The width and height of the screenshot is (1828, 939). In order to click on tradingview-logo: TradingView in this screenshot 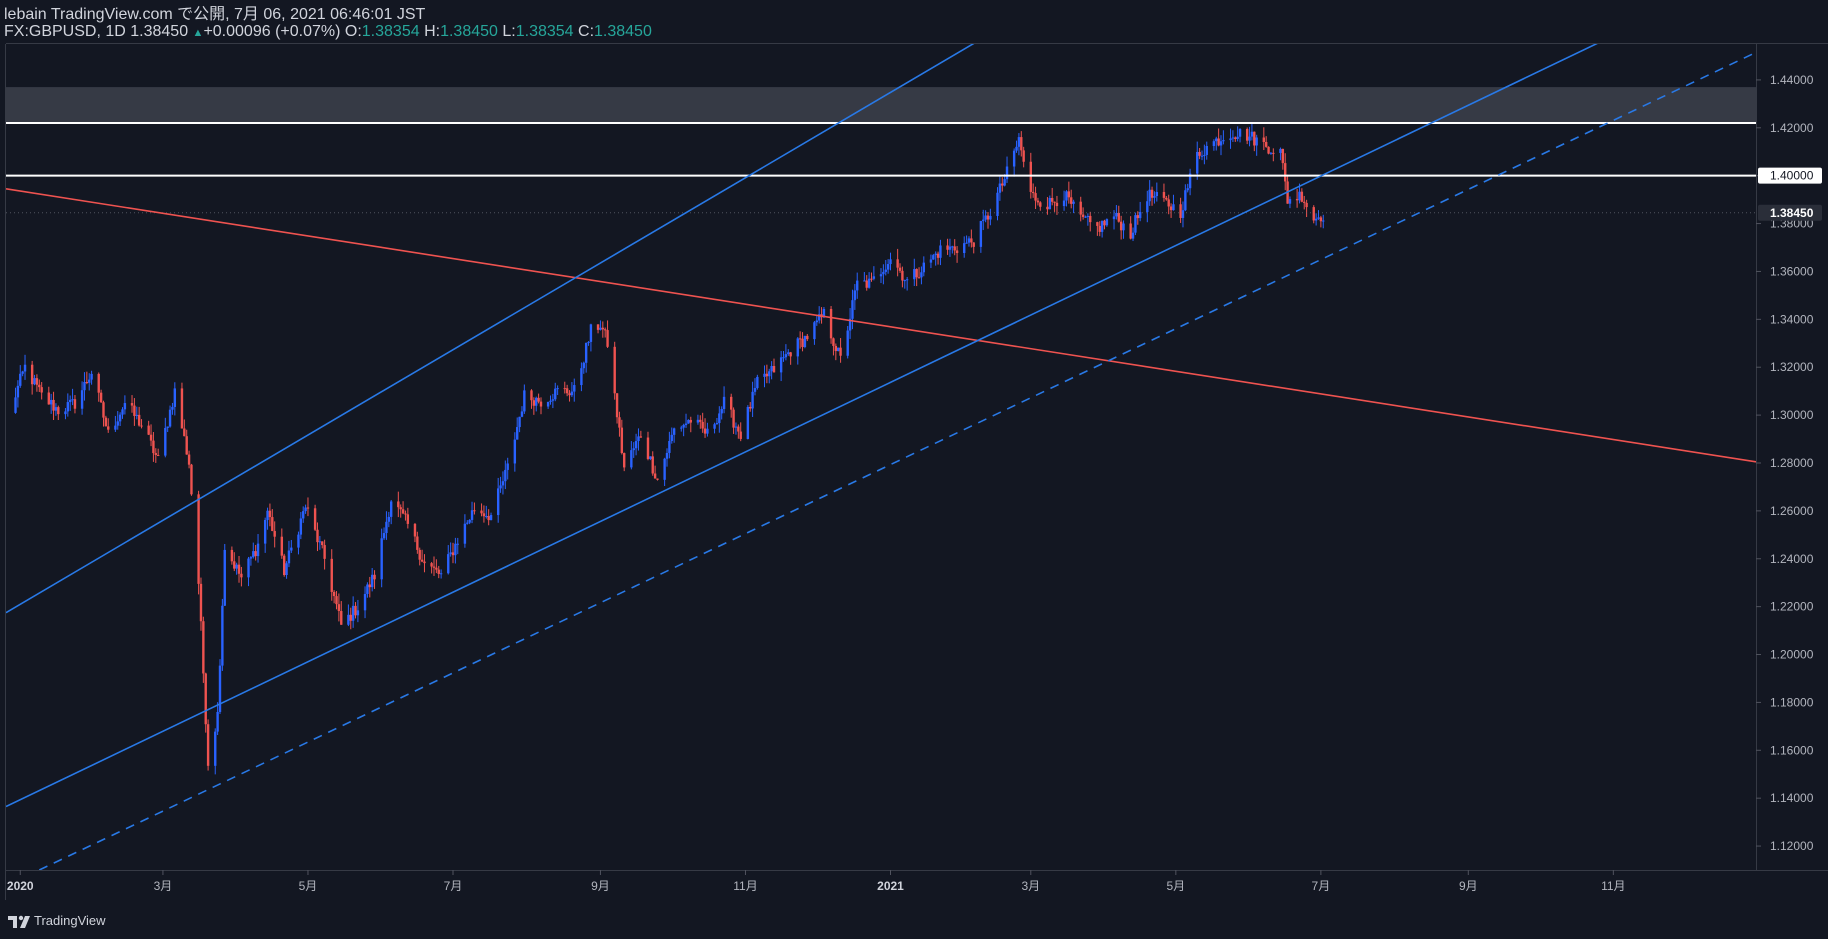, I will do `click(57, 920)`.